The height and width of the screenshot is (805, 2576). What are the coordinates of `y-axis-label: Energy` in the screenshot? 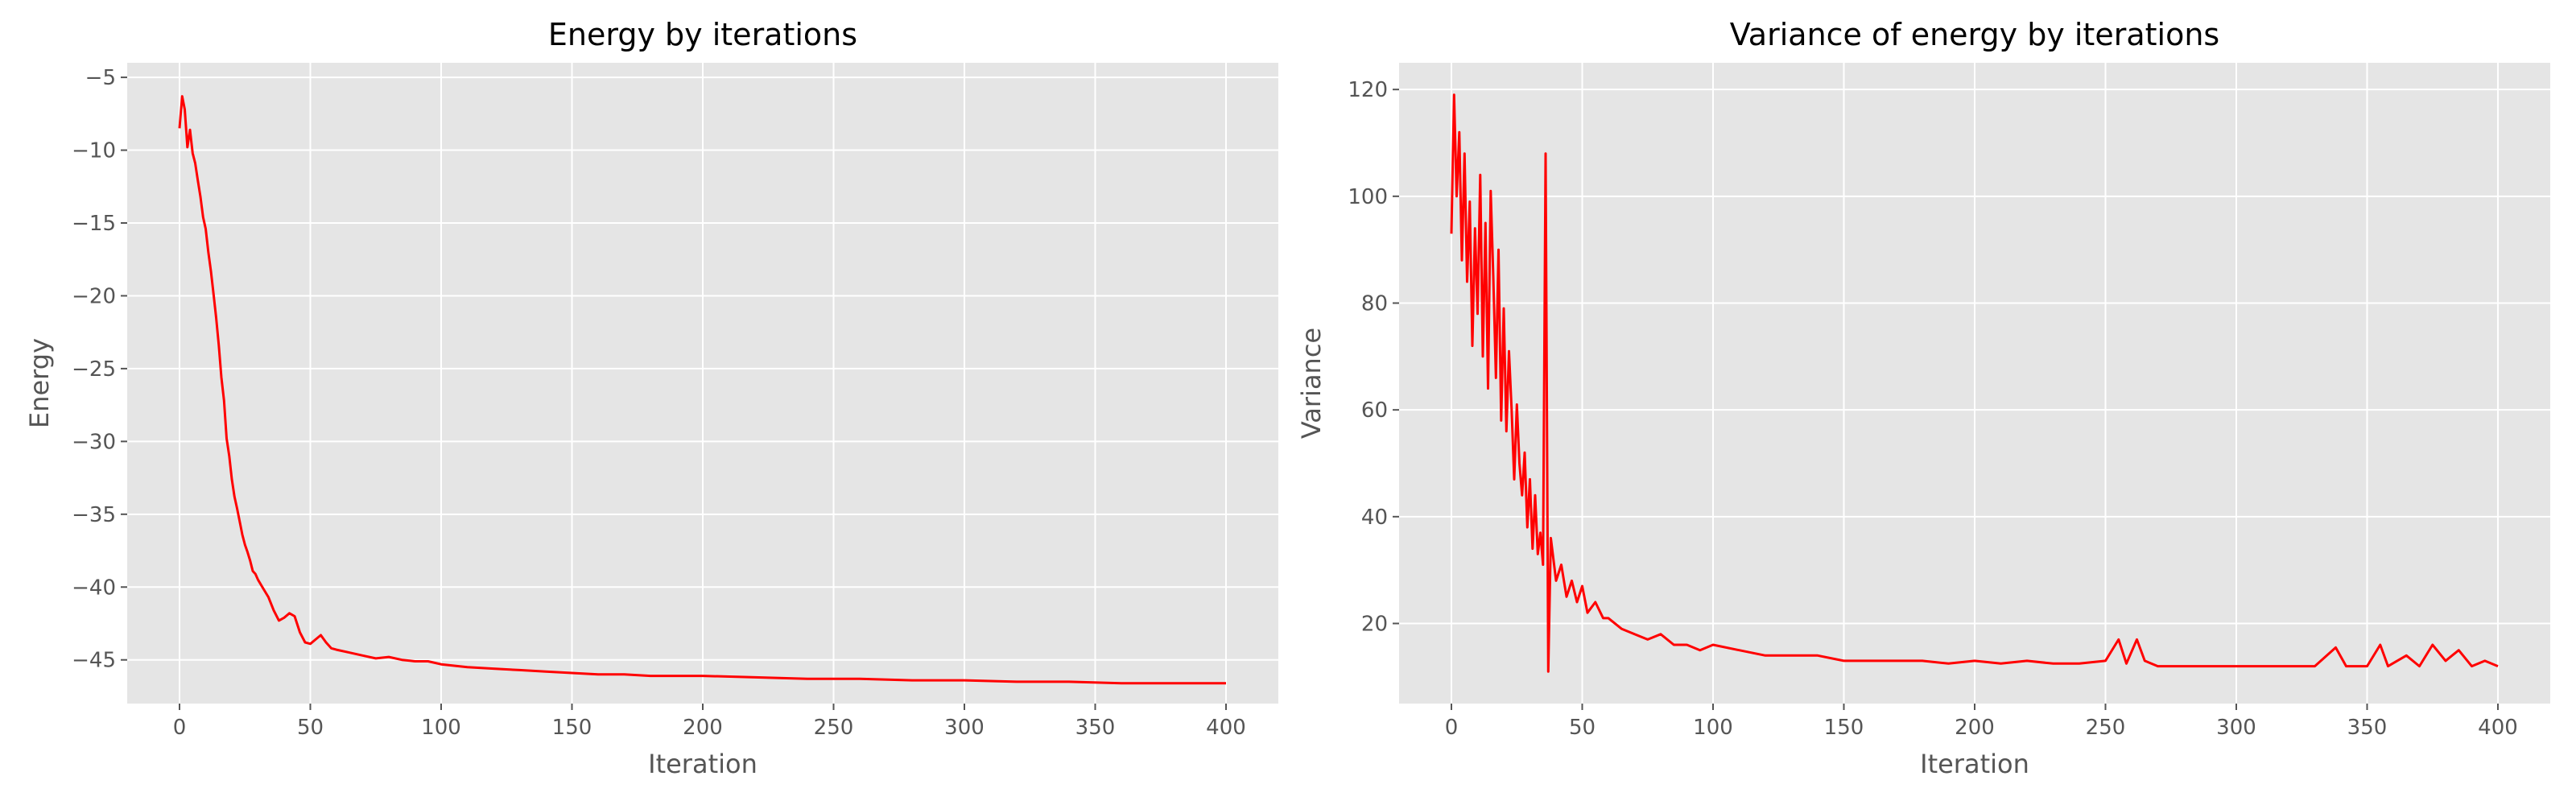 It's located at (39, 383).